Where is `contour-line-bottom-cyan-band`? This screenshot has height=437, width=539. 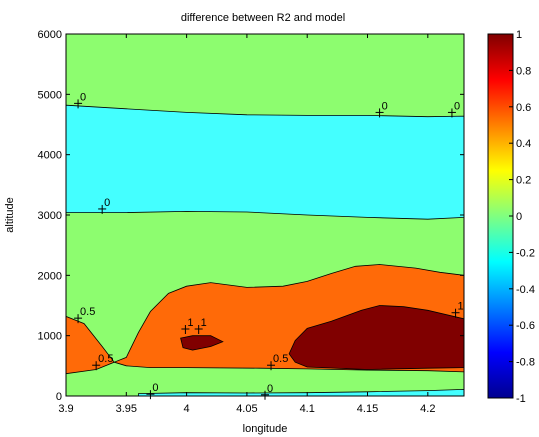 contour-line-bottom-cyan-band is located at coordinates (300, 392).